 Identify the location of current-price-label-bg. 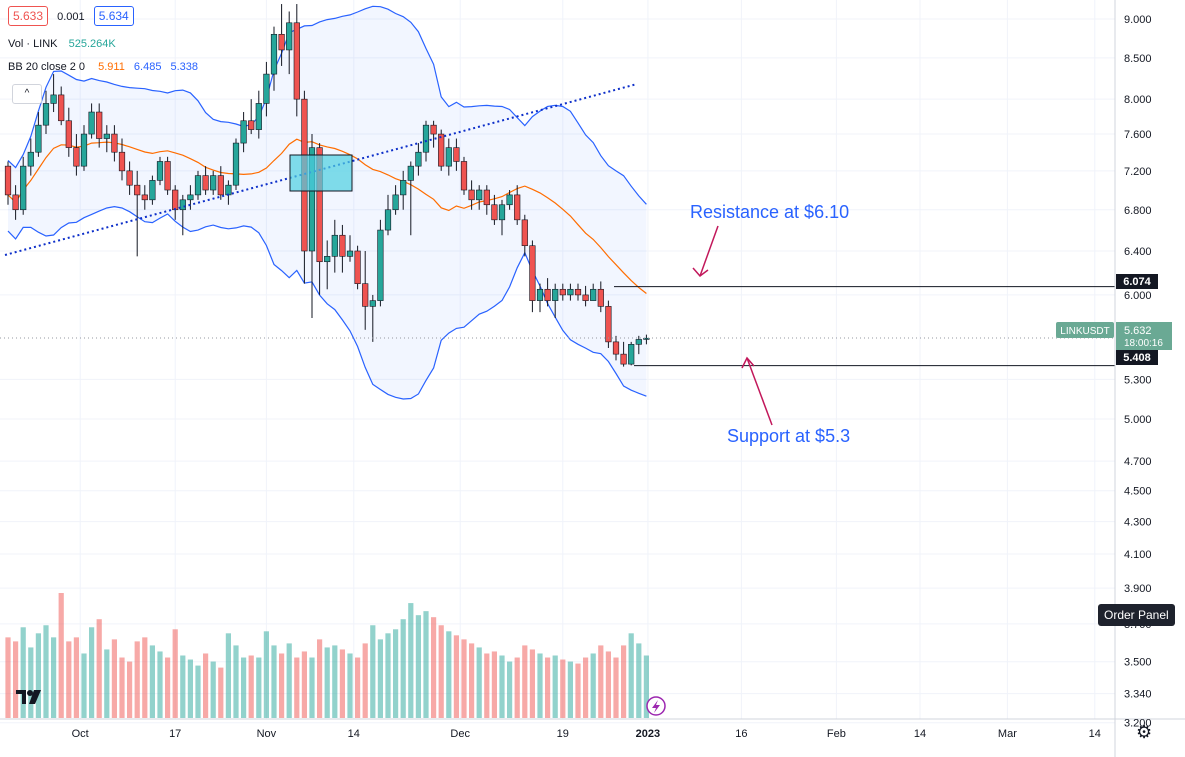
(1144, 336).